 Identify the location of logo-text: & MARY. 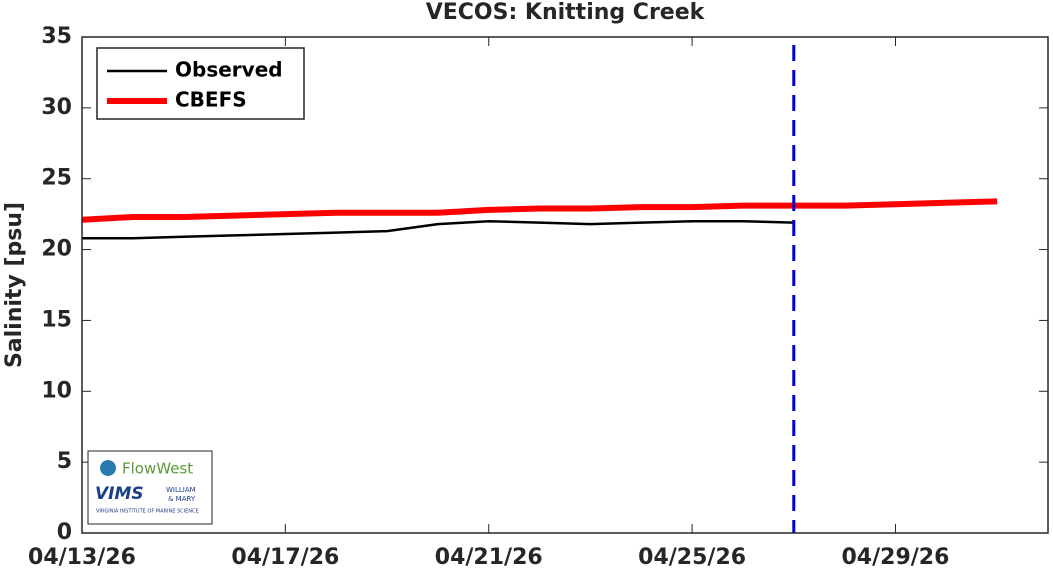
(182, 499).